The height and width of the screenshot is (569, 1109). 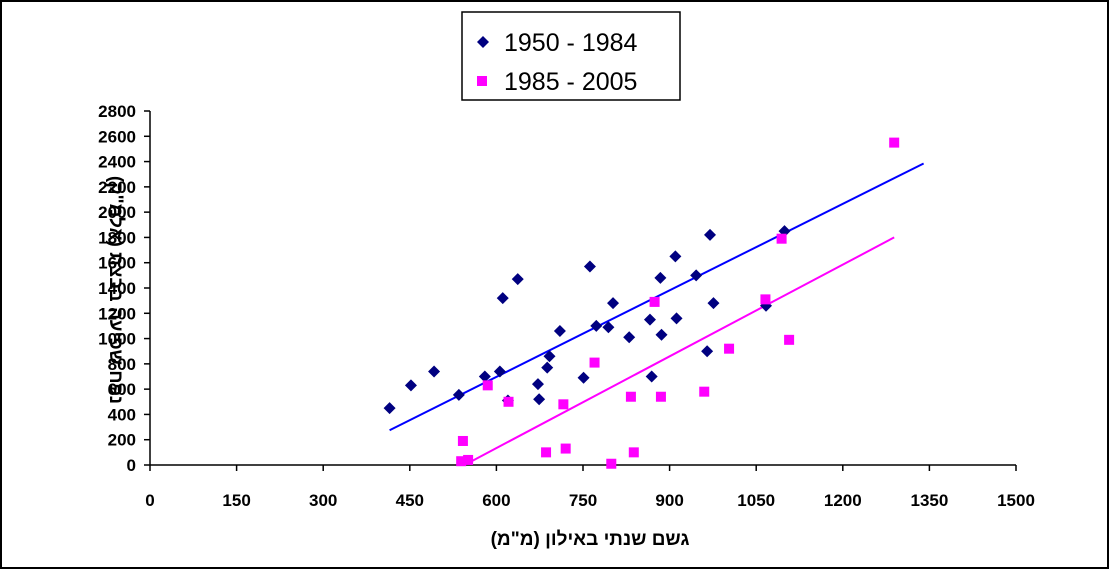 What do you see at coordinates (669, 500) in the screenshot?
I see `x-tick-label: 900` at bounding box center [669, 500].